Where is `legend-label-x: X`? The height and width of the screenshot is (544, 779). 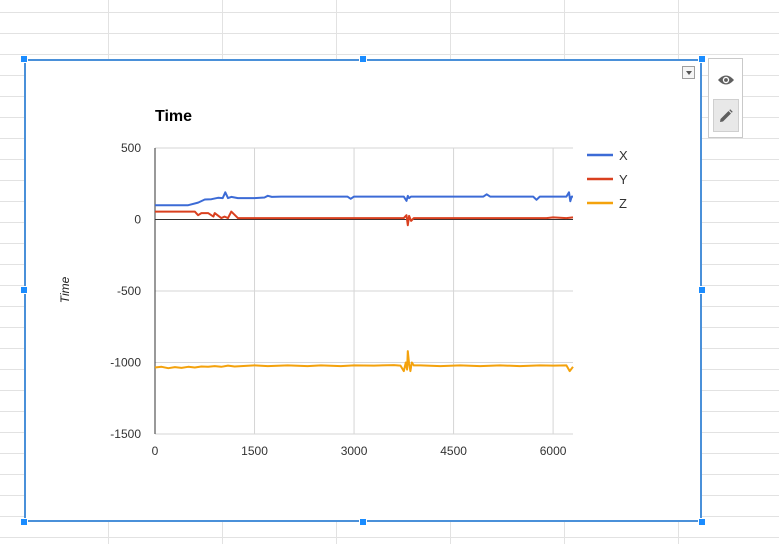 legend-label-x: X is located at coordinates (623, 155).